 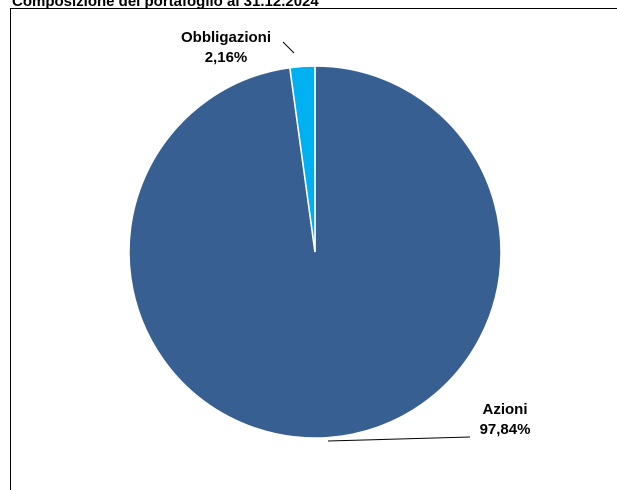 I want to click on value-label: 2,16%, so click(x=226, y=57).